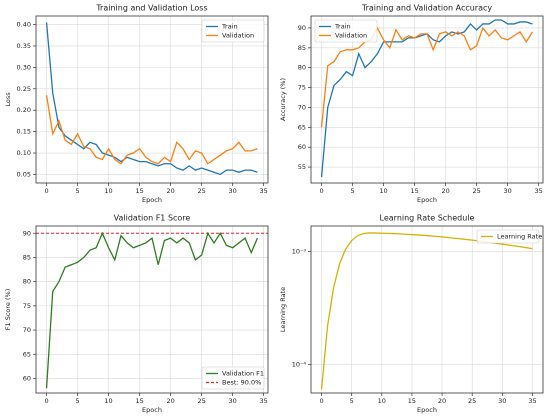  I want to click on y-axis-label: Loss, so click(8, 99).